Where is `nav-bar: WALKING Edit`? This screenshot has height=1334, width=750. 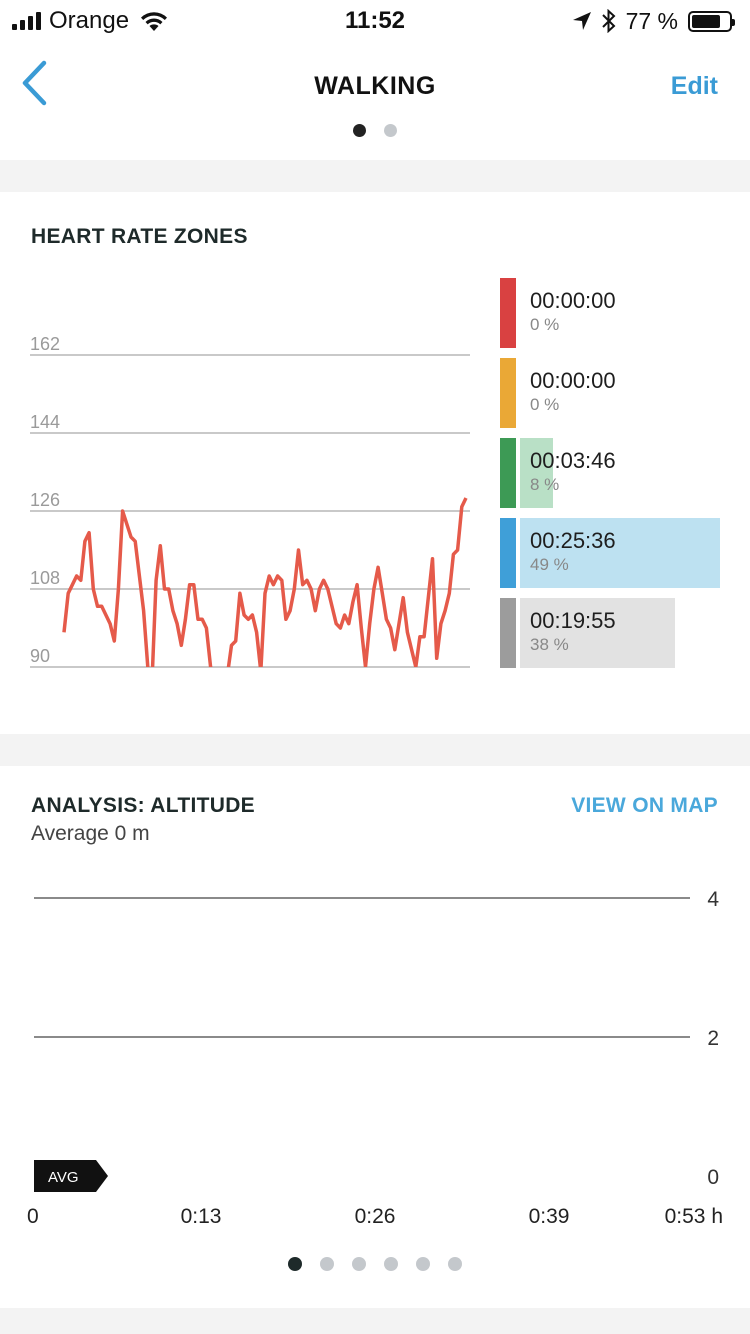
nav-bar: WALKING Edit is located at coordinates (375, 85).